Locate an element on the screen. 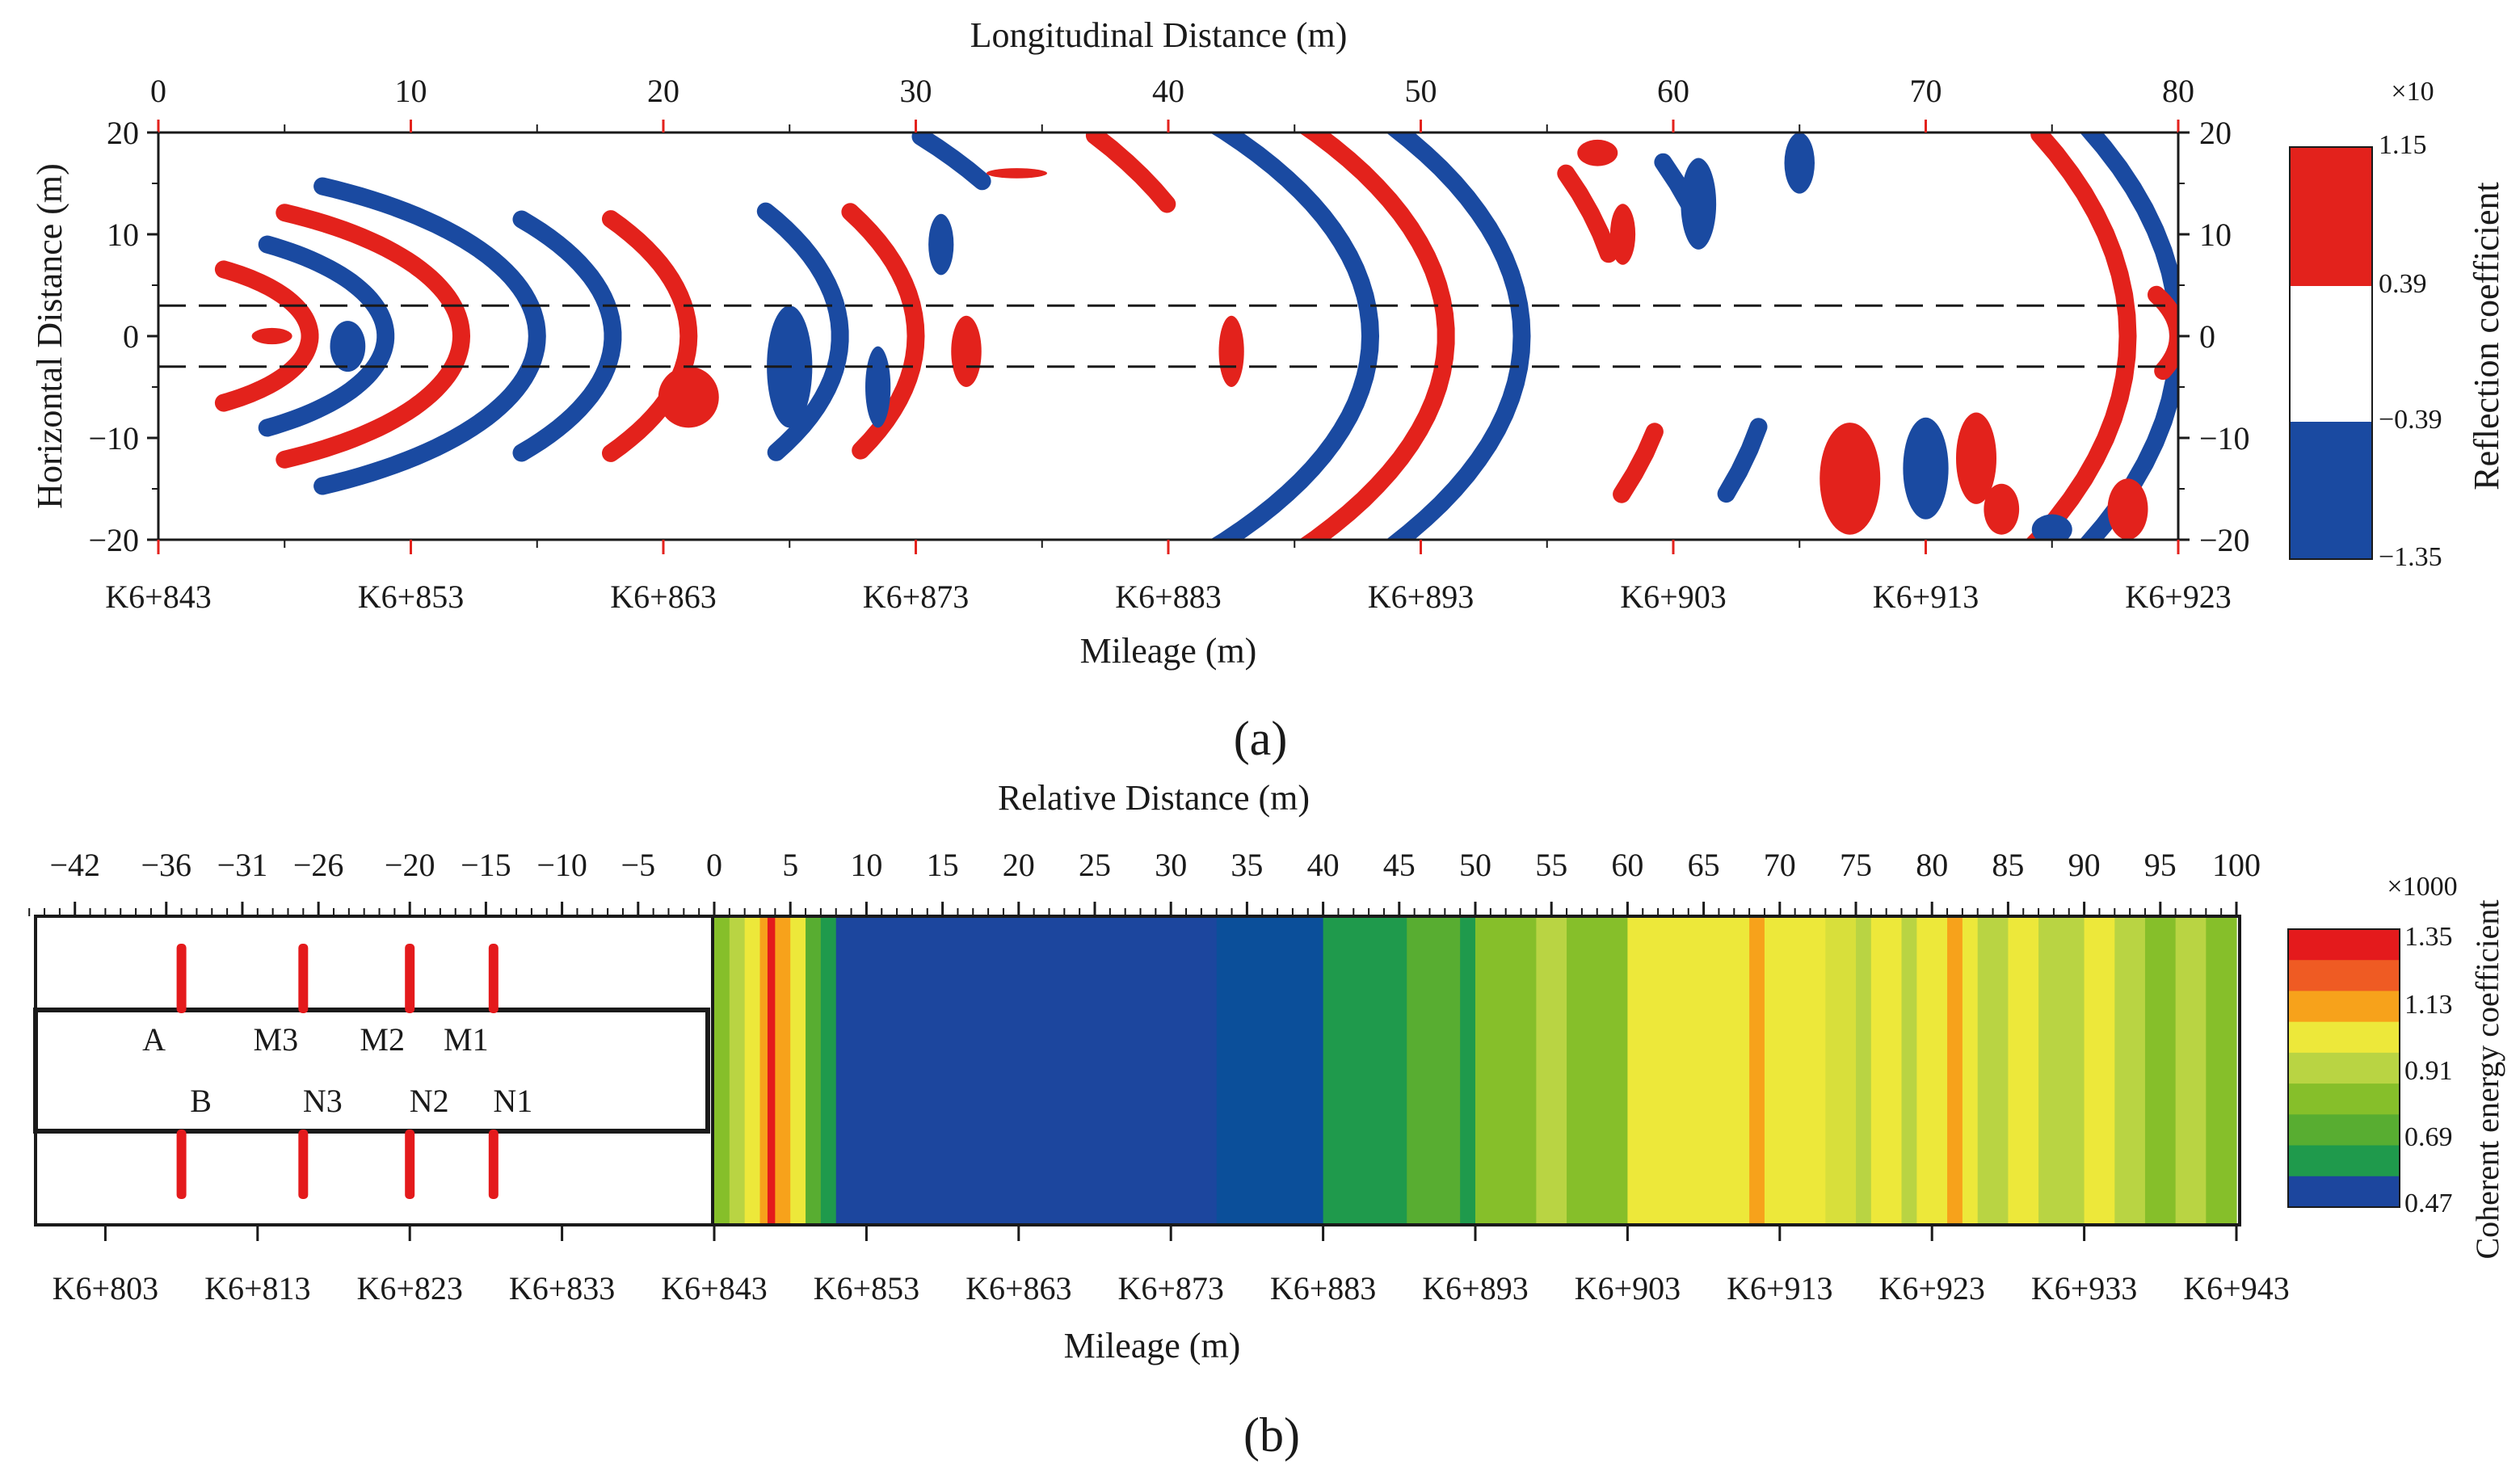 The image size is (2520, 1481). panel-a-y-label: Horizontal Distance (m) is located at coordinates (49, 336).